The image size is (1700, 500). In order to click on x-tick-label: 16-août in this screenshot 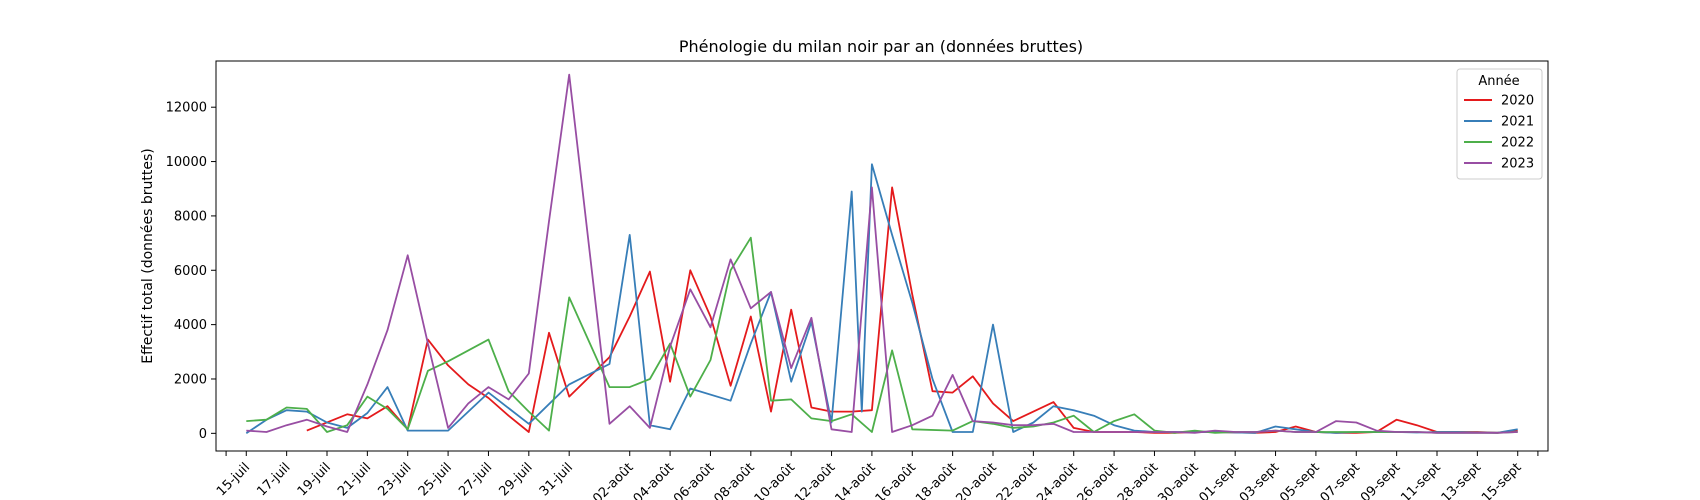, I will do `click(896, 480)`.